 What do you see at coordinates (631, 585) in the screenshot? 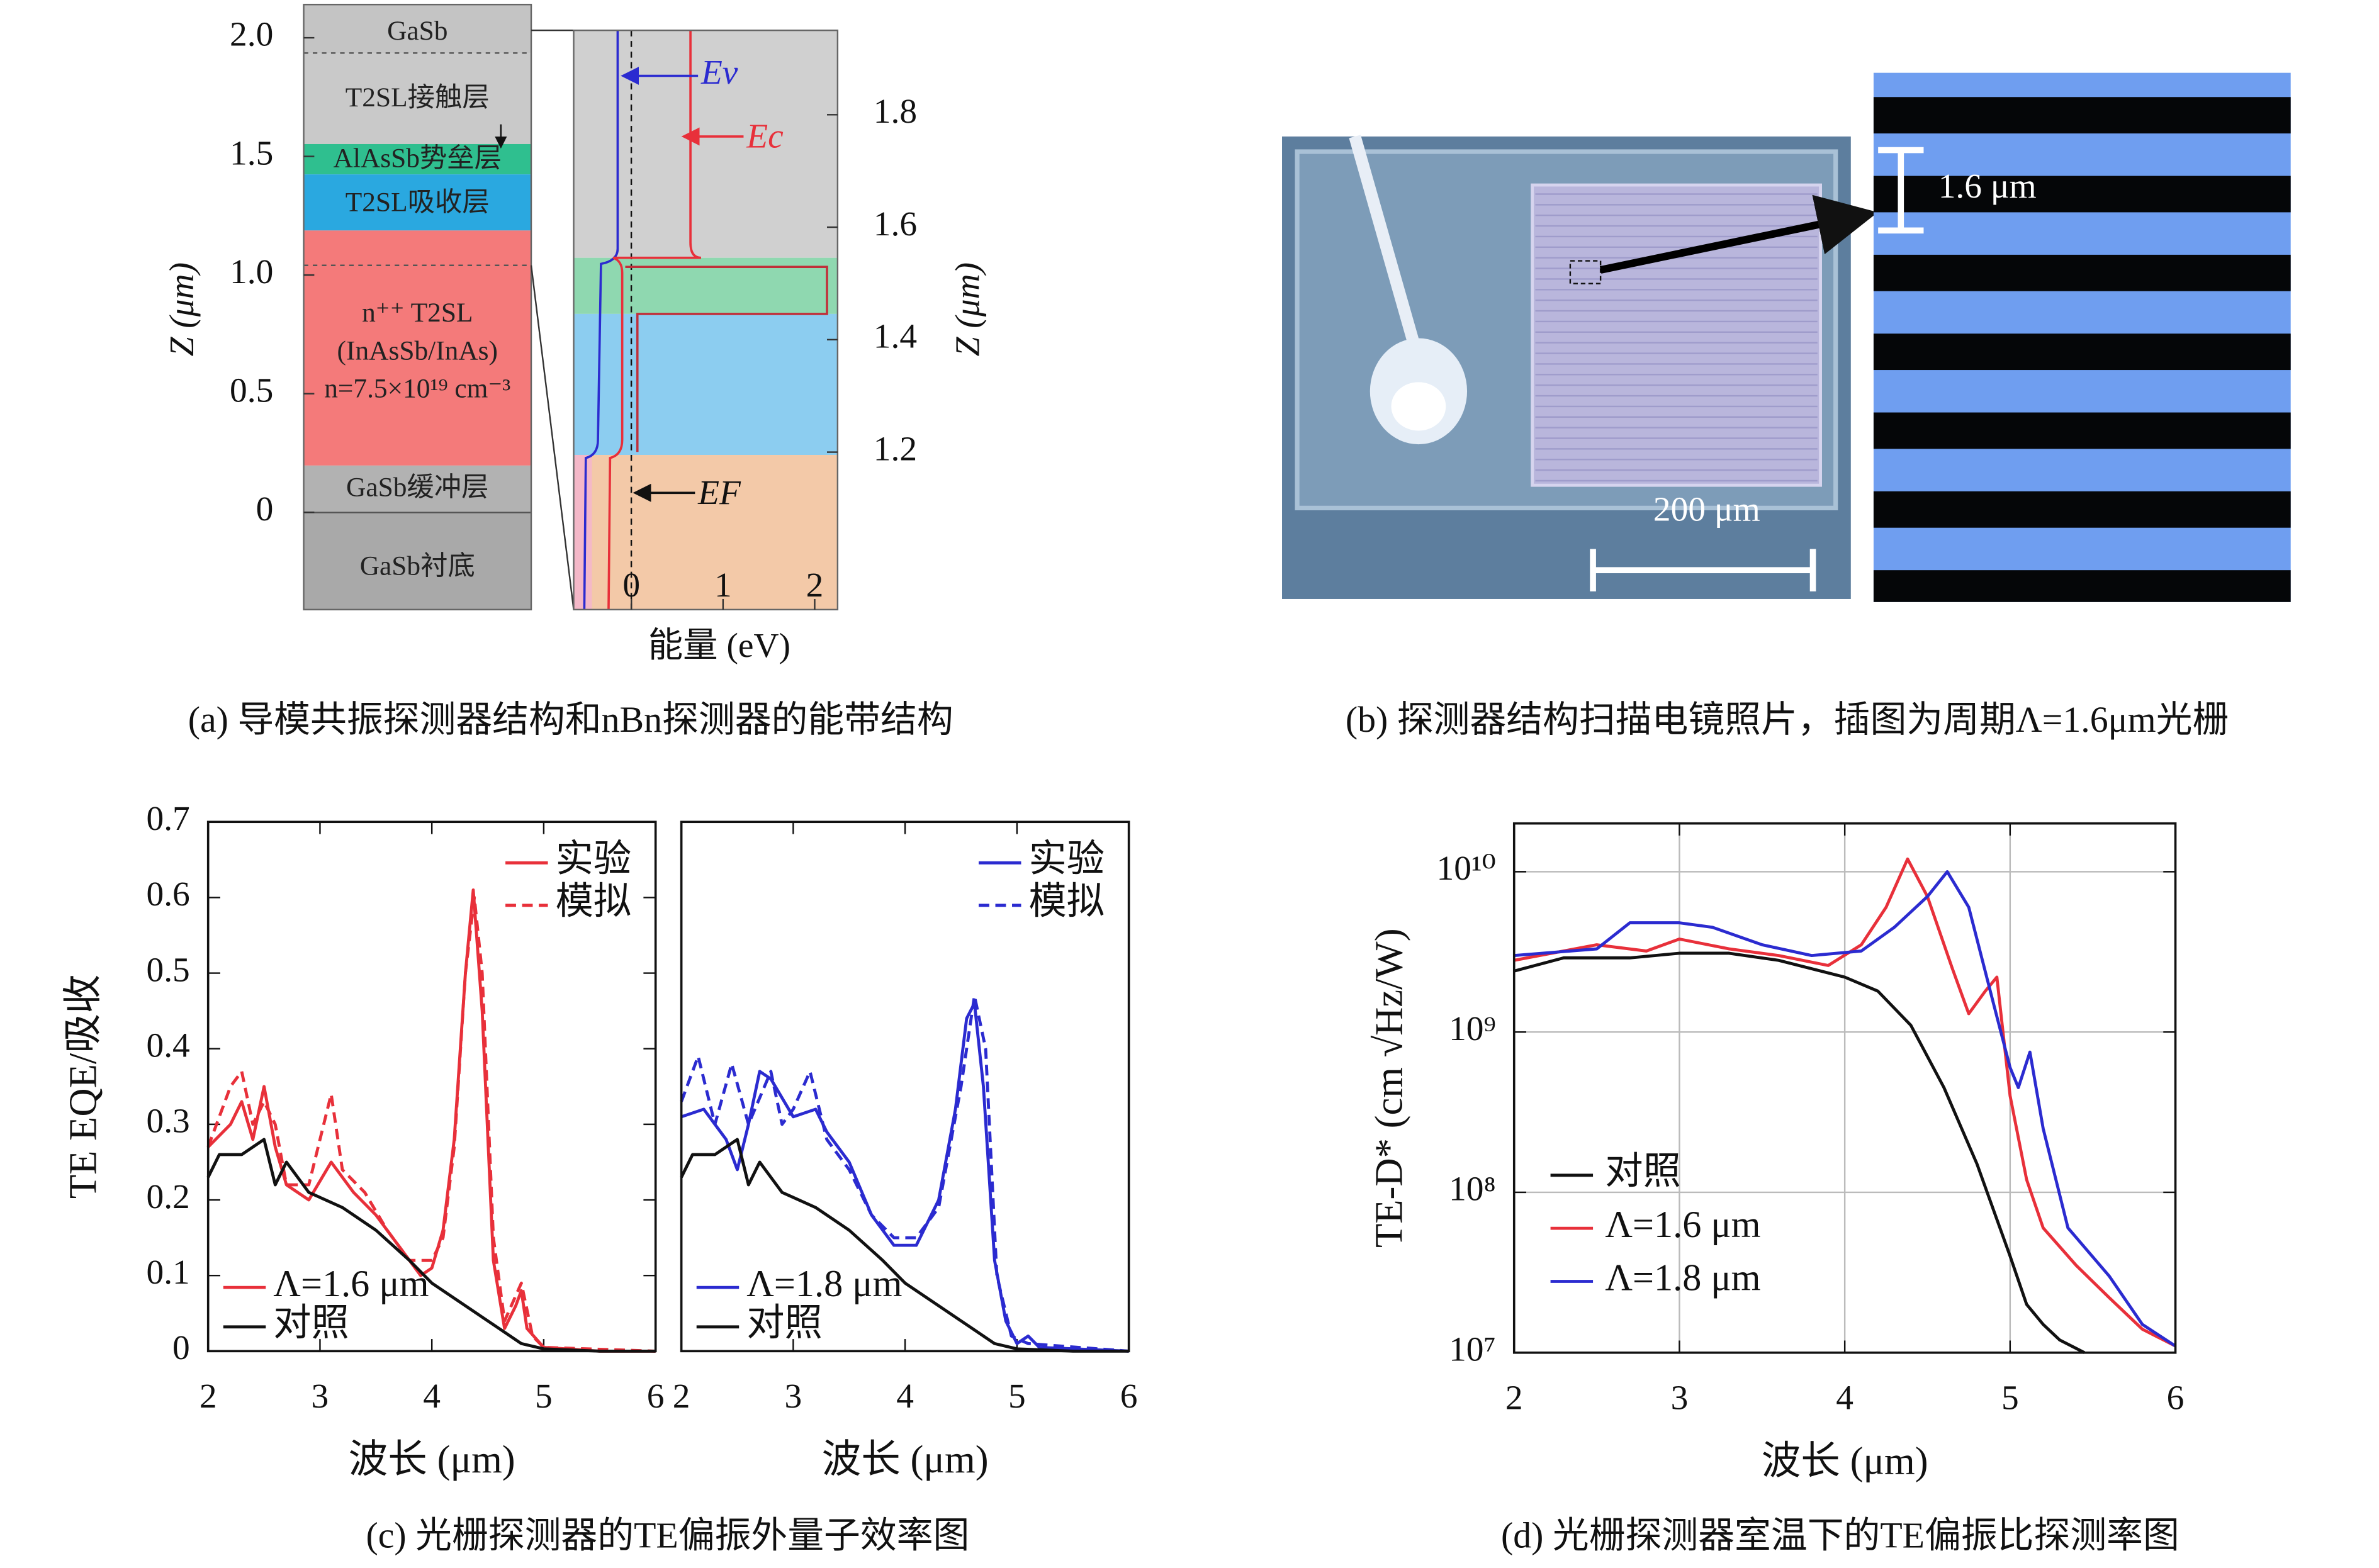
I see `x-tick-label: 0` at bounding box center [631, 585].